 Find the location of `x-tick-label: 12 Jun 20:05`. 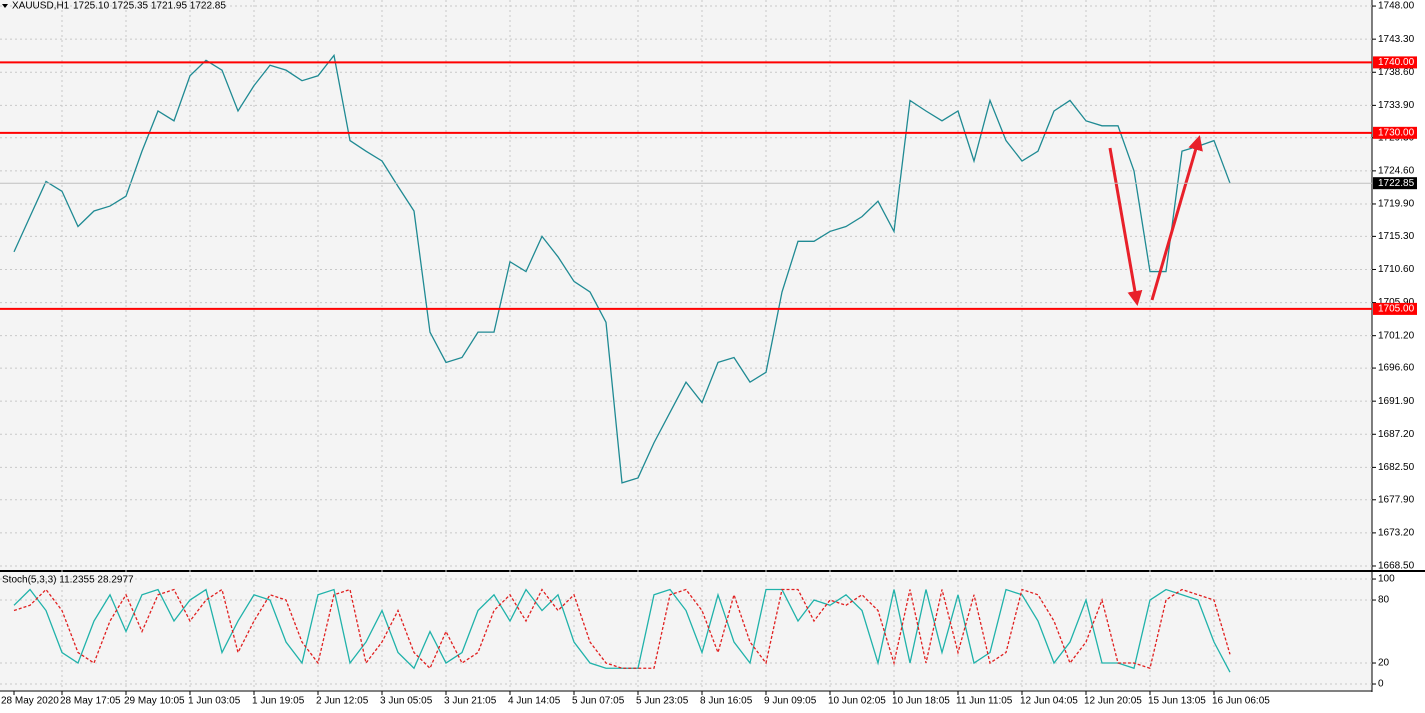

x-tick-label: 12 Jun 20:05 is located at coordinates (1113, 701).